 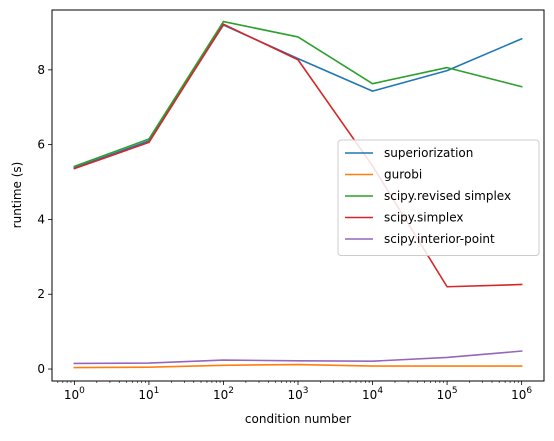 I want to click on series-line-scipy-interior-point, so click(x=298, y=357).